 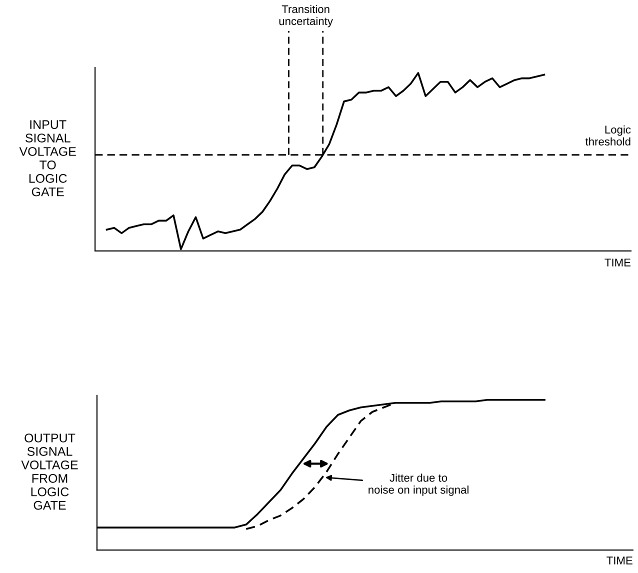 What do you see at coordinates (49, 472) in the screenshot?
I see `y-axis-title: OUTPUT SIGNAL VOLTAGE FROM LOGIC GATE` at bounding box center [49, 472].